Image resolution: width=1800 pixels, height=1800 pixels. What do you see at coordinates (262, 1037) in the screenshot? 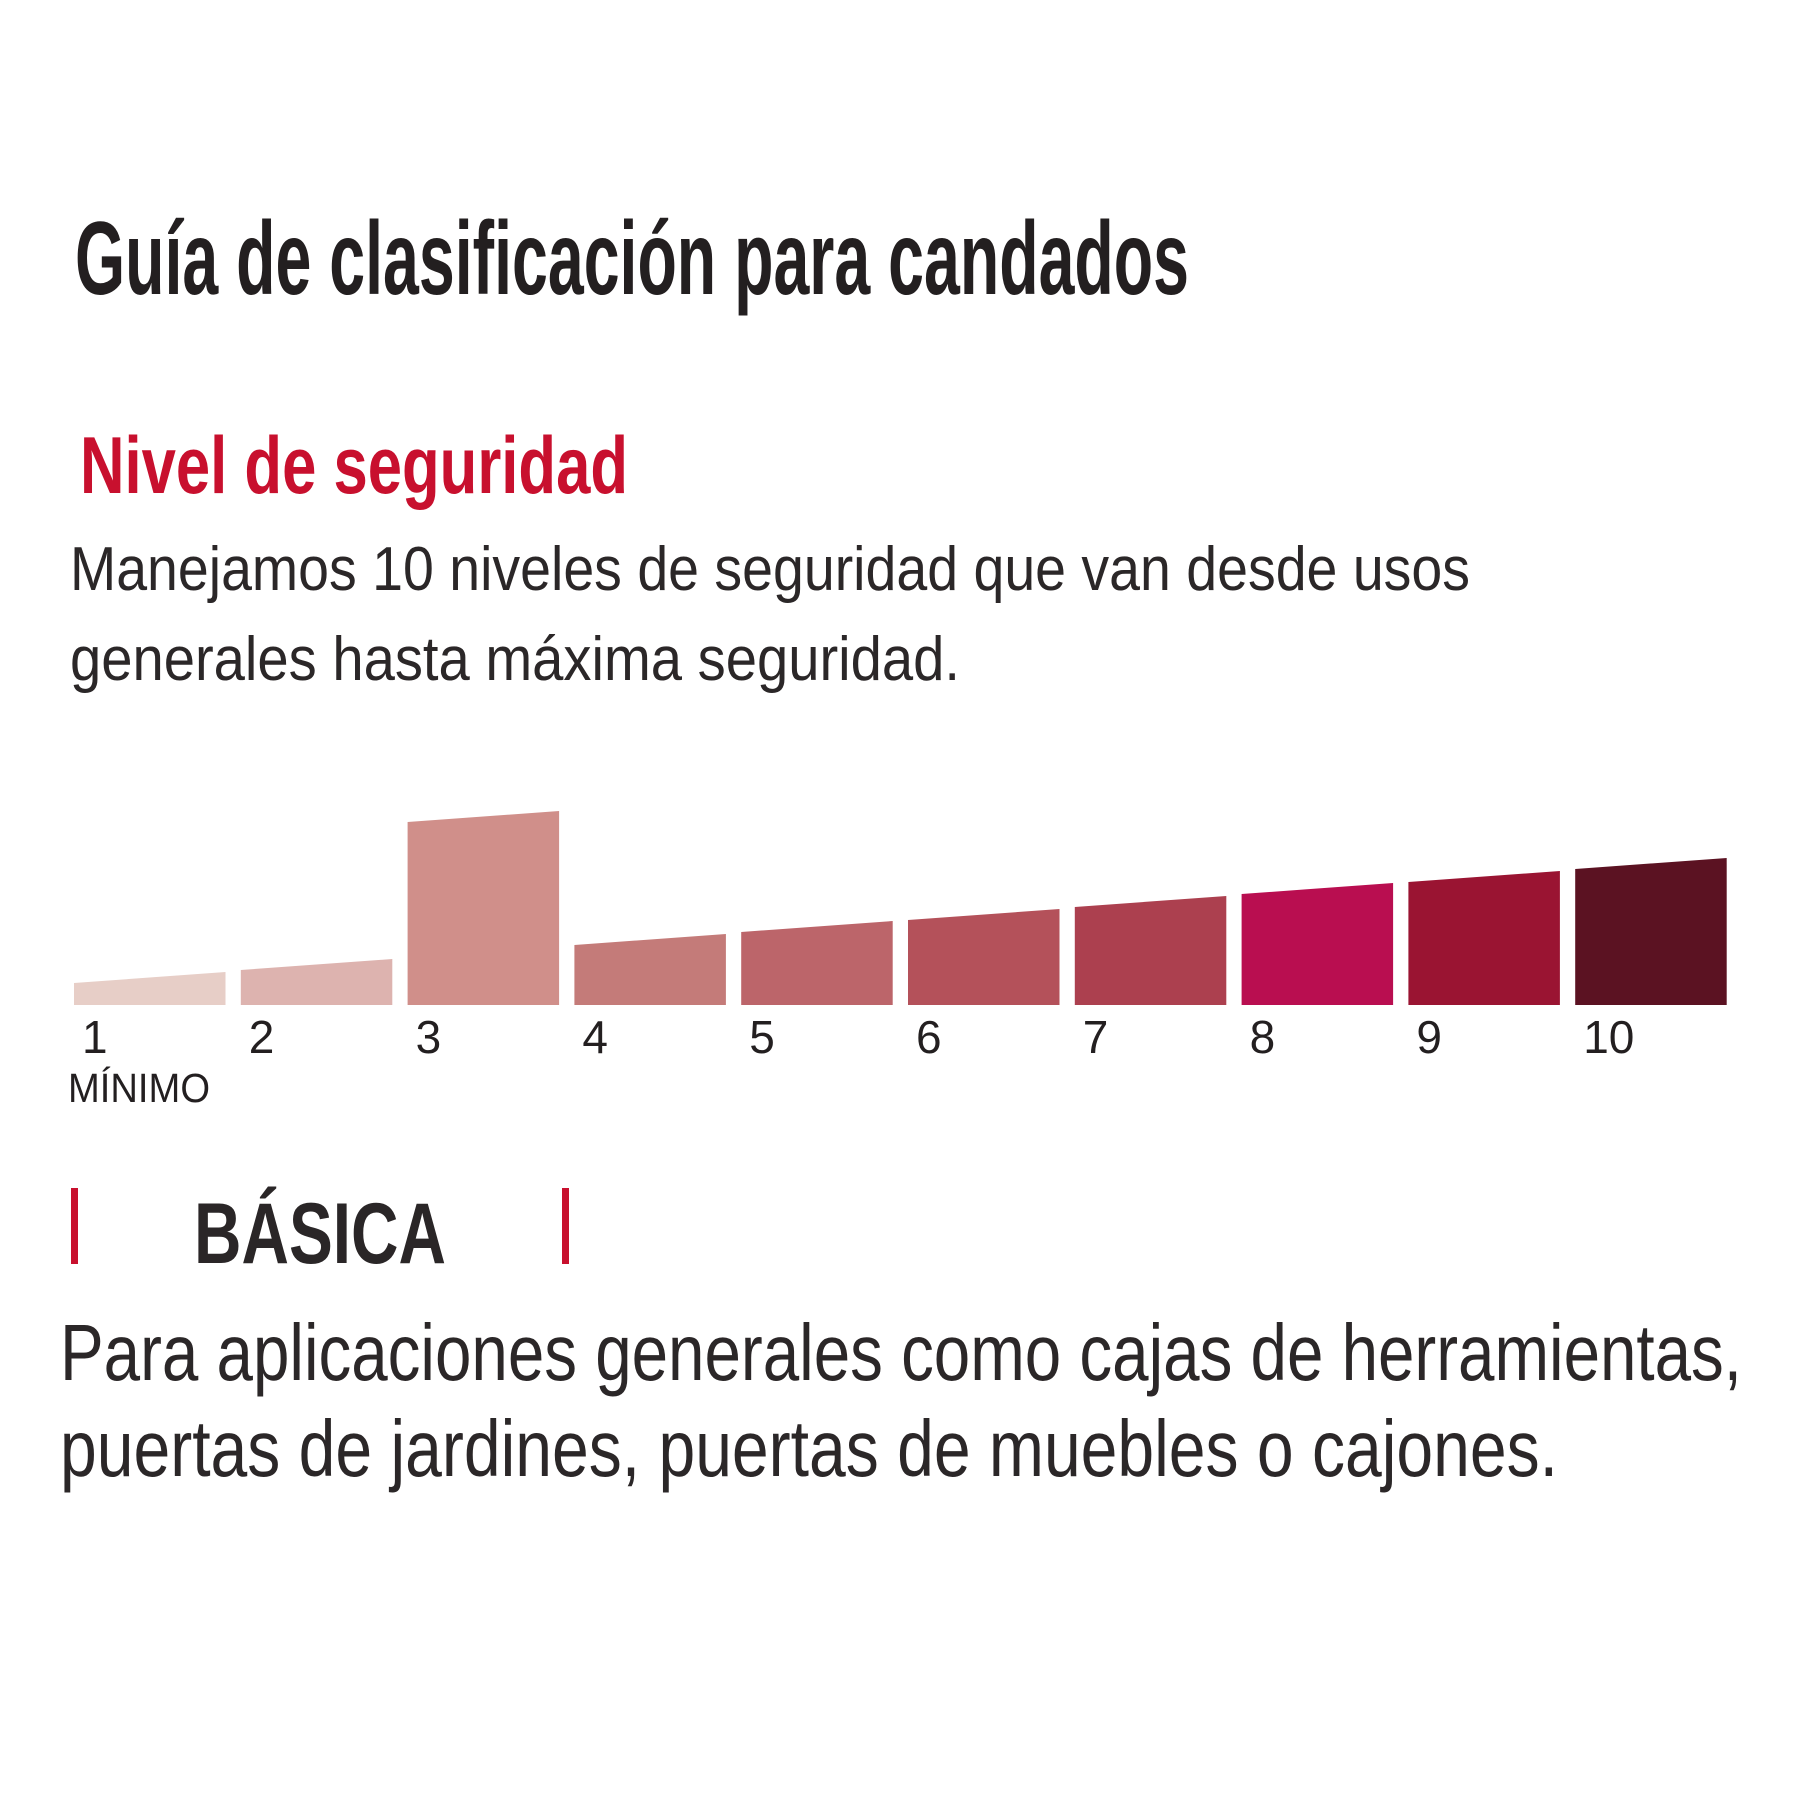
I see `security-level-number-2: 2` at bounding box center [262, 1037].